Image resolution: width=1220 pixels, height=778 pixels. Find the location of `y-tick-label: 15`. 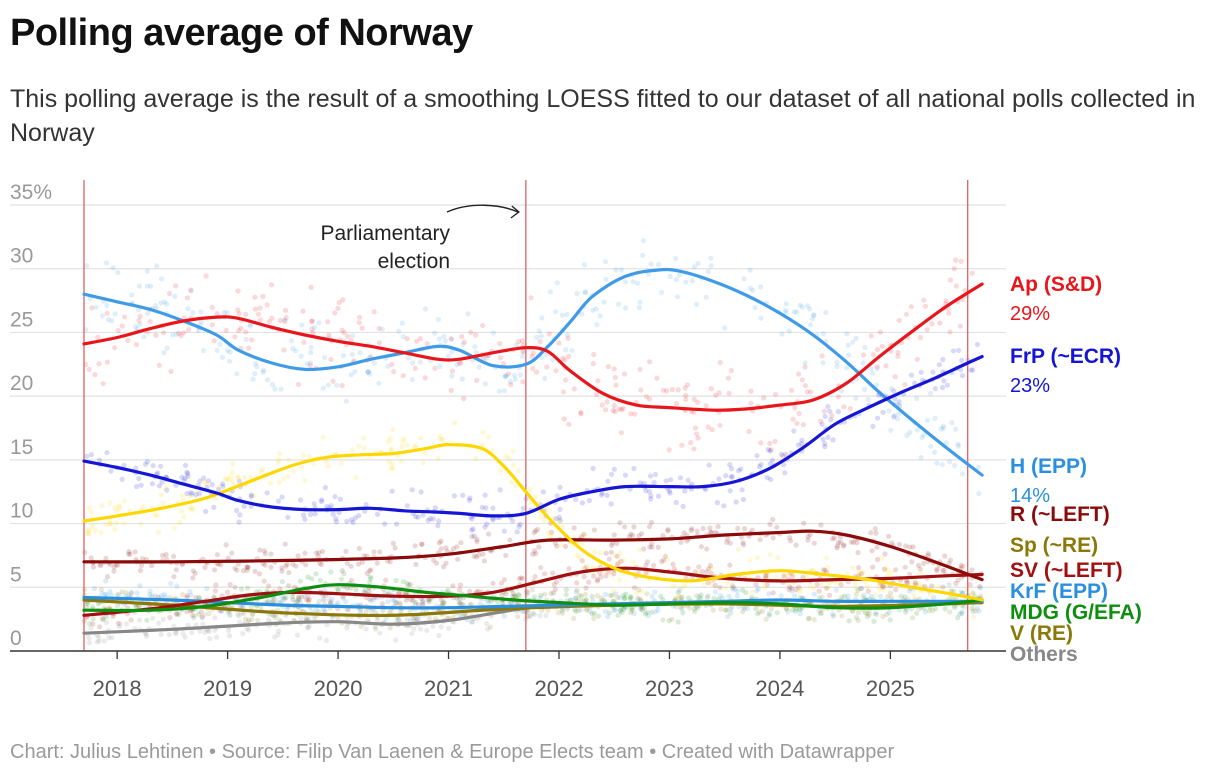

y-tick-label: 15 is located at coordinates (21, 447).